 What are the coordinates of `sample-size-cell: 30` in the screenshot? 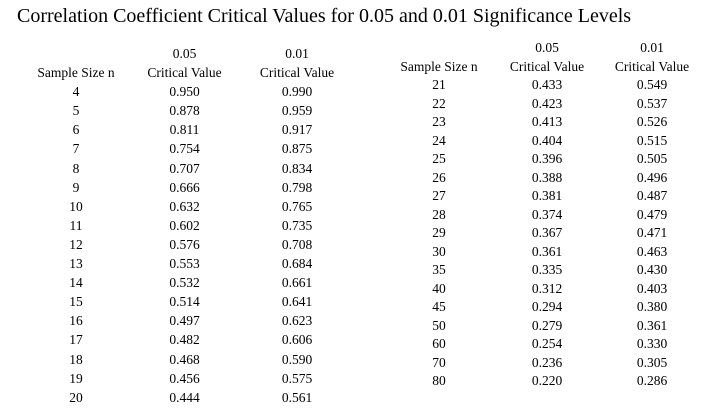 It's located at (439, 251).